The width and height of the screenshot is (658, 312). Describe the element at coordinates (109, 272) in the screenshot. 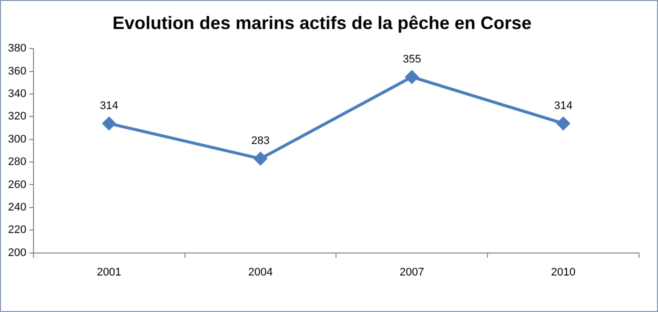

I see `x-tick-label: 2001` at that location.